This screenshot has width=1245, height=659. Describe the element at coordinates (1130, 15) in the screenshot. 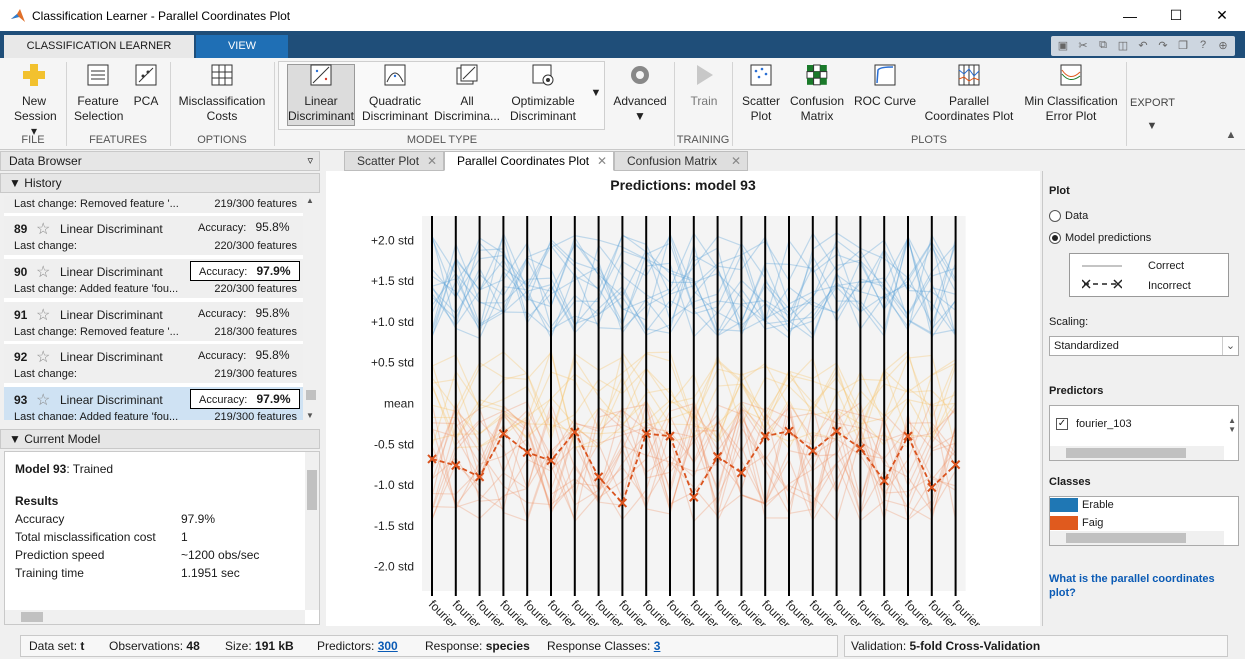

I see `minimize-icon: —` at that location.